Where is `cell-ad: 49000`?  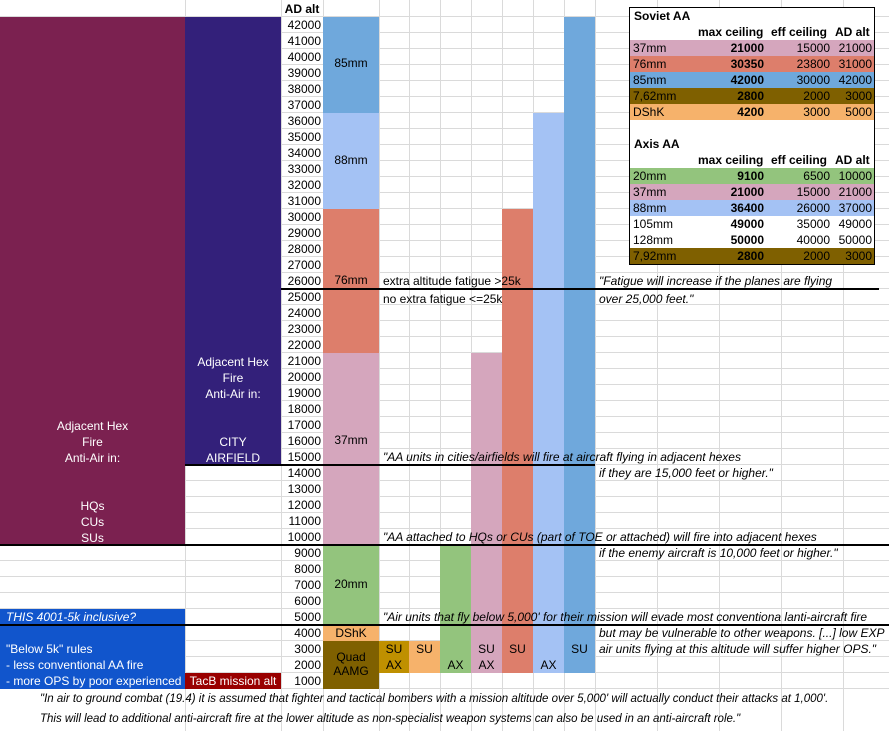
cell-ad: 49000 is located at coordinates (855, 224).